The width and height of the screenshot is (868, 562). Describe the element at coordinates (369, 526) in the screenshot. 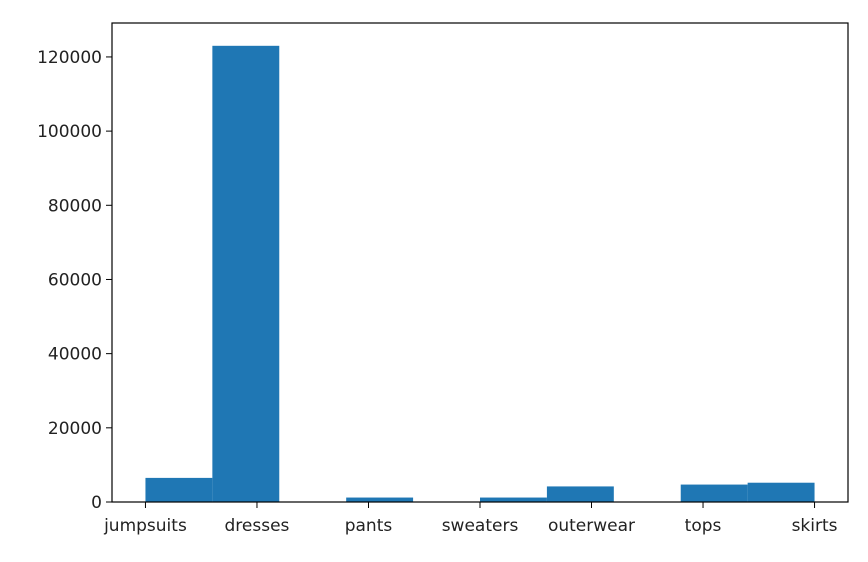

I see `x-tick-label-pants: pants` at that location.